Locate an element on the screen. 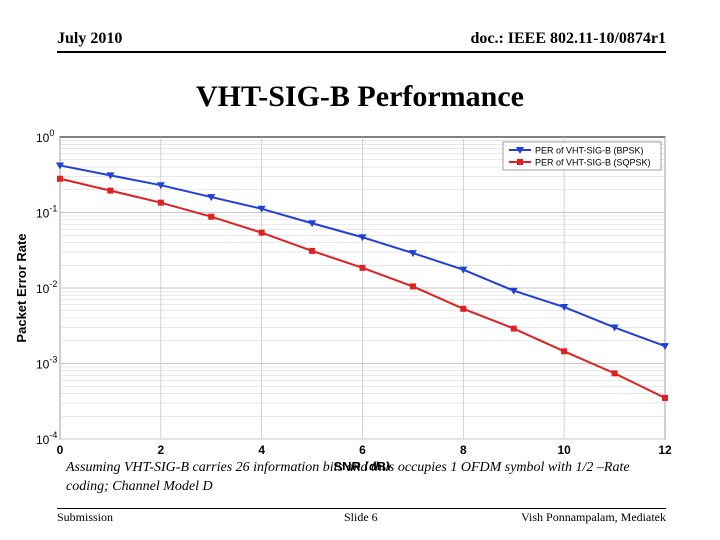 This screenshot has height=540, width=720. y-tick-label: 10⁻¹ is located at coordinates (46, 212).